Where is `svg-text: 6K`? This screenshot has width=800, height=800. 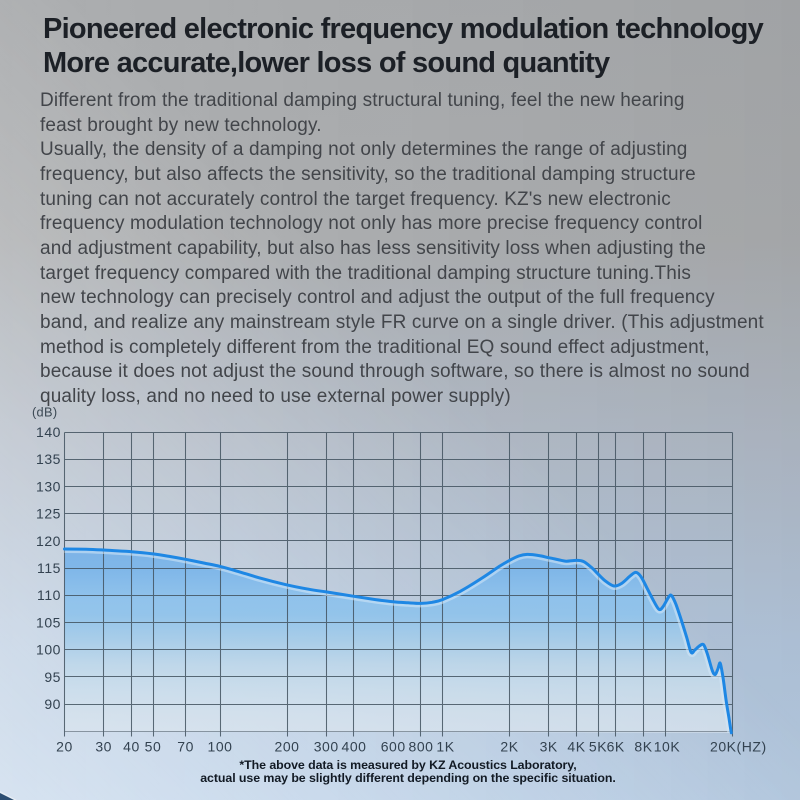
svg-text: 6K is located at coordinates (616, 747).